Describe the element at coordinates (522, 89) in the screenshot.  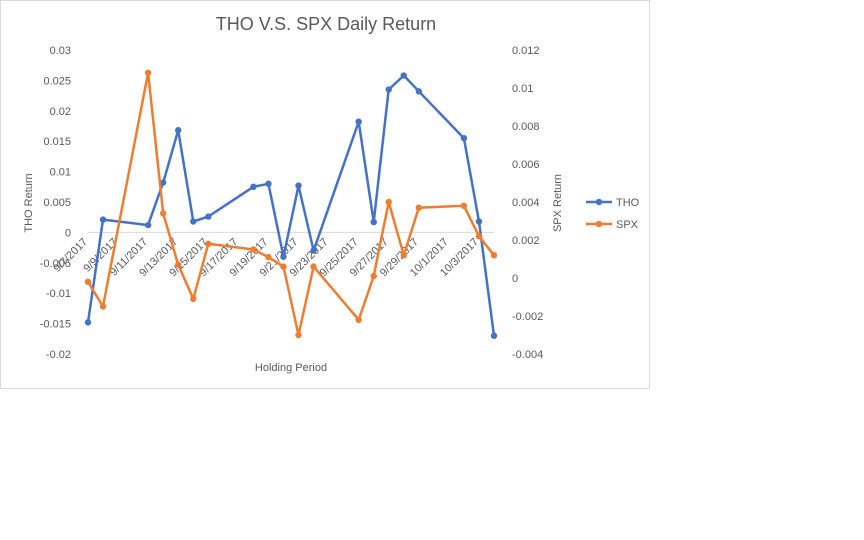
I see `right-tick-label: 0.01` at that location.